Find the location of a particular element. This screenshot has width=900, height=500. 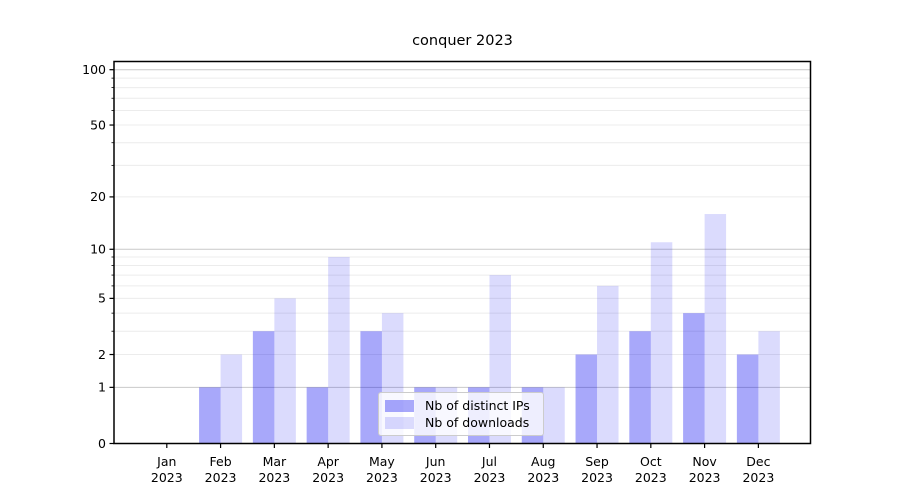

y-tick-label: 2 is located at coordinates (102, 354).